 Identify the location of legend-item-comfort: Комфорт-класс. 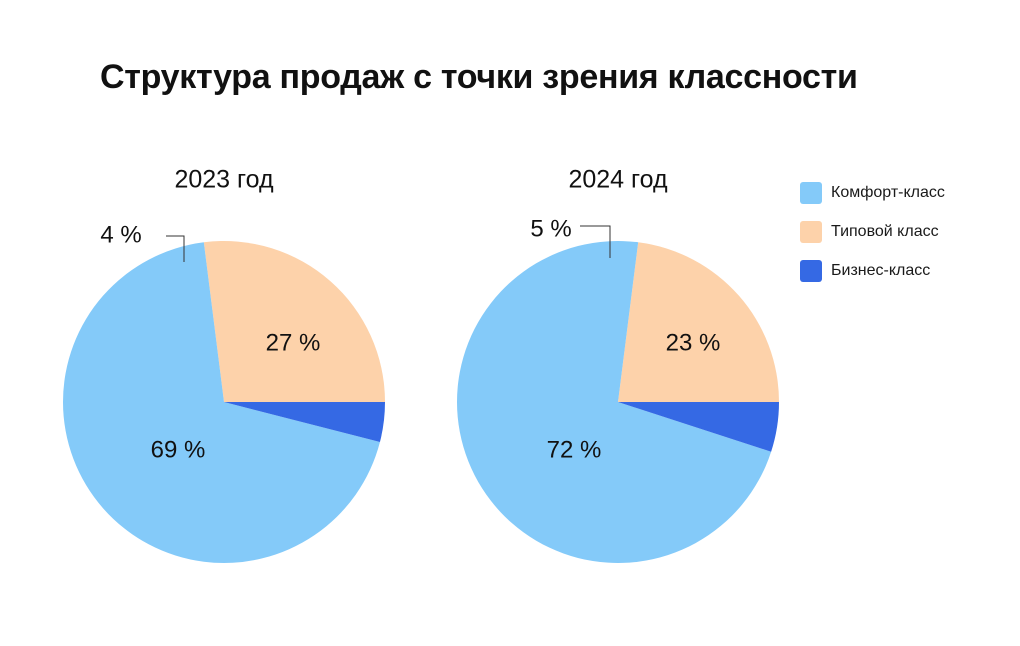
(872, 193).